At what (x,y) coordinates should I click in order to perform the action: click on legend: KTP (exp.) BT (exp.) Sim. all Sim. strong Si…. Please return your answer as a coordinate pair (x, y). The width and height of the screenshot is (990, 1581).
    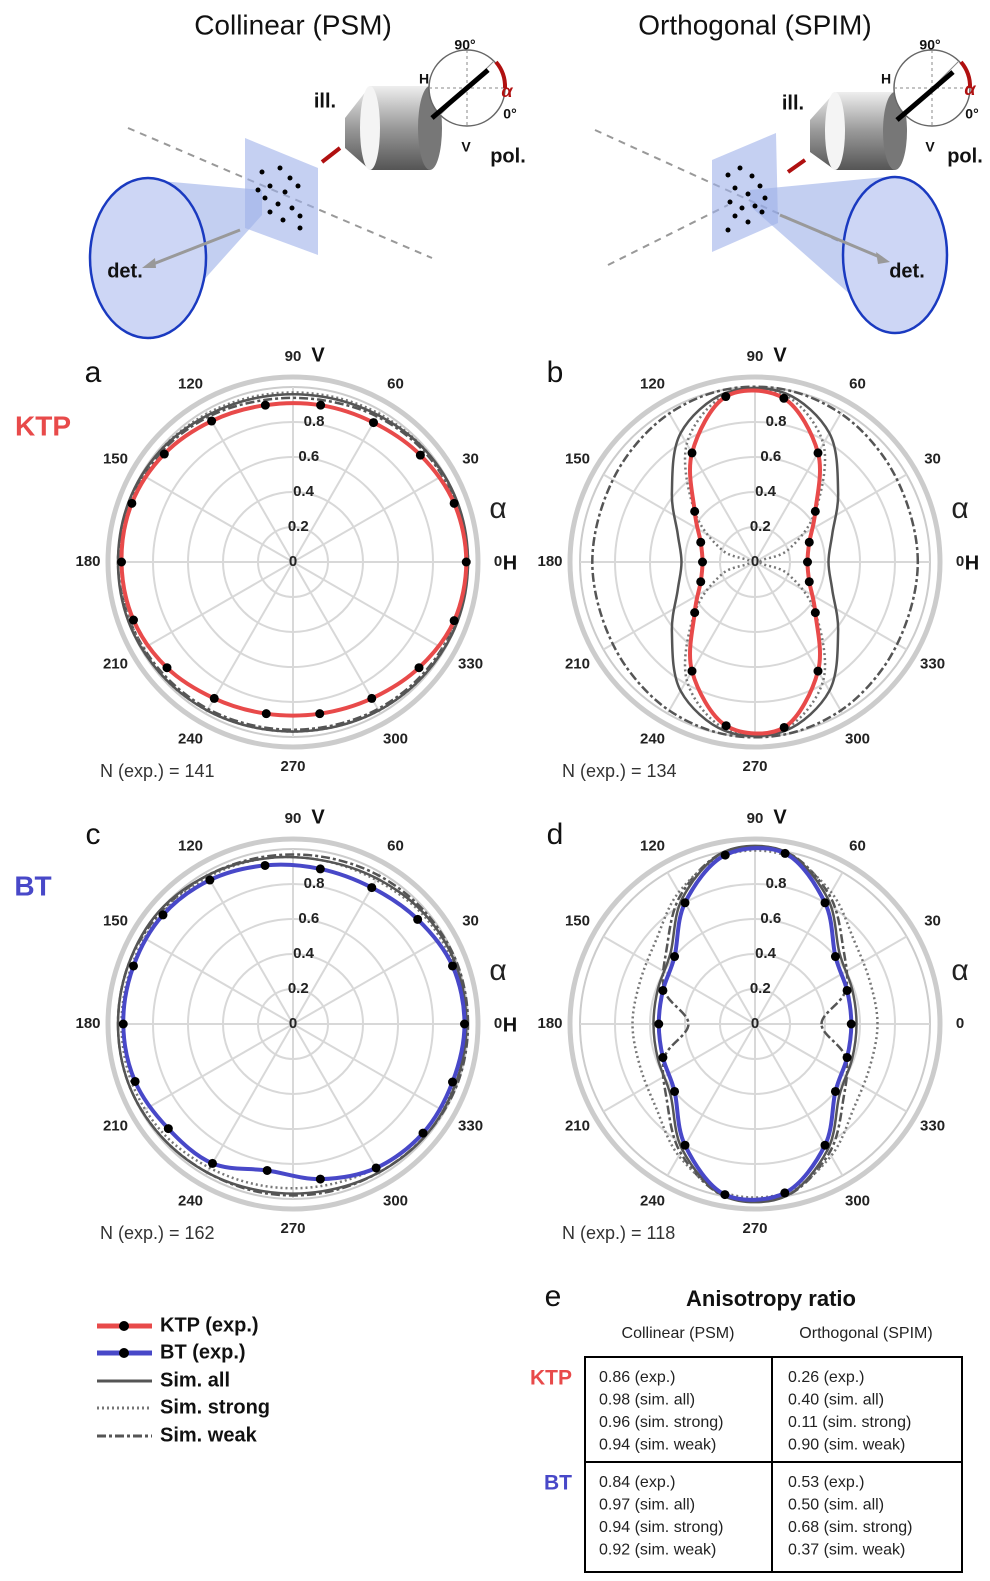
    Looking at the image, I should click on (183, 1380).